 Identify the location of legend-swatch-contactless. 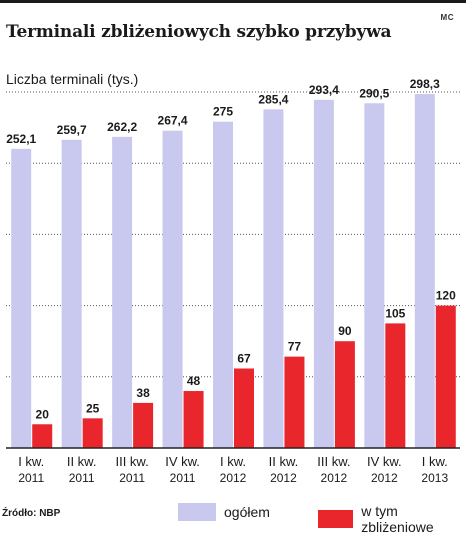
(336, 519).